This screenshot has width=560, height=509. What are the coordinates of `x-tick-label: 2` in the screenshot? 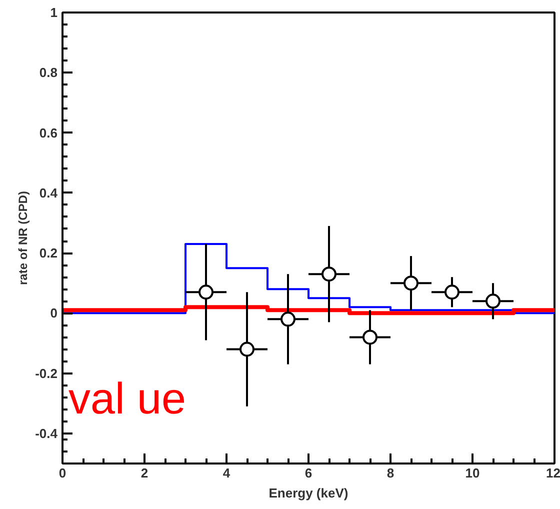 It's located at (144, 473).